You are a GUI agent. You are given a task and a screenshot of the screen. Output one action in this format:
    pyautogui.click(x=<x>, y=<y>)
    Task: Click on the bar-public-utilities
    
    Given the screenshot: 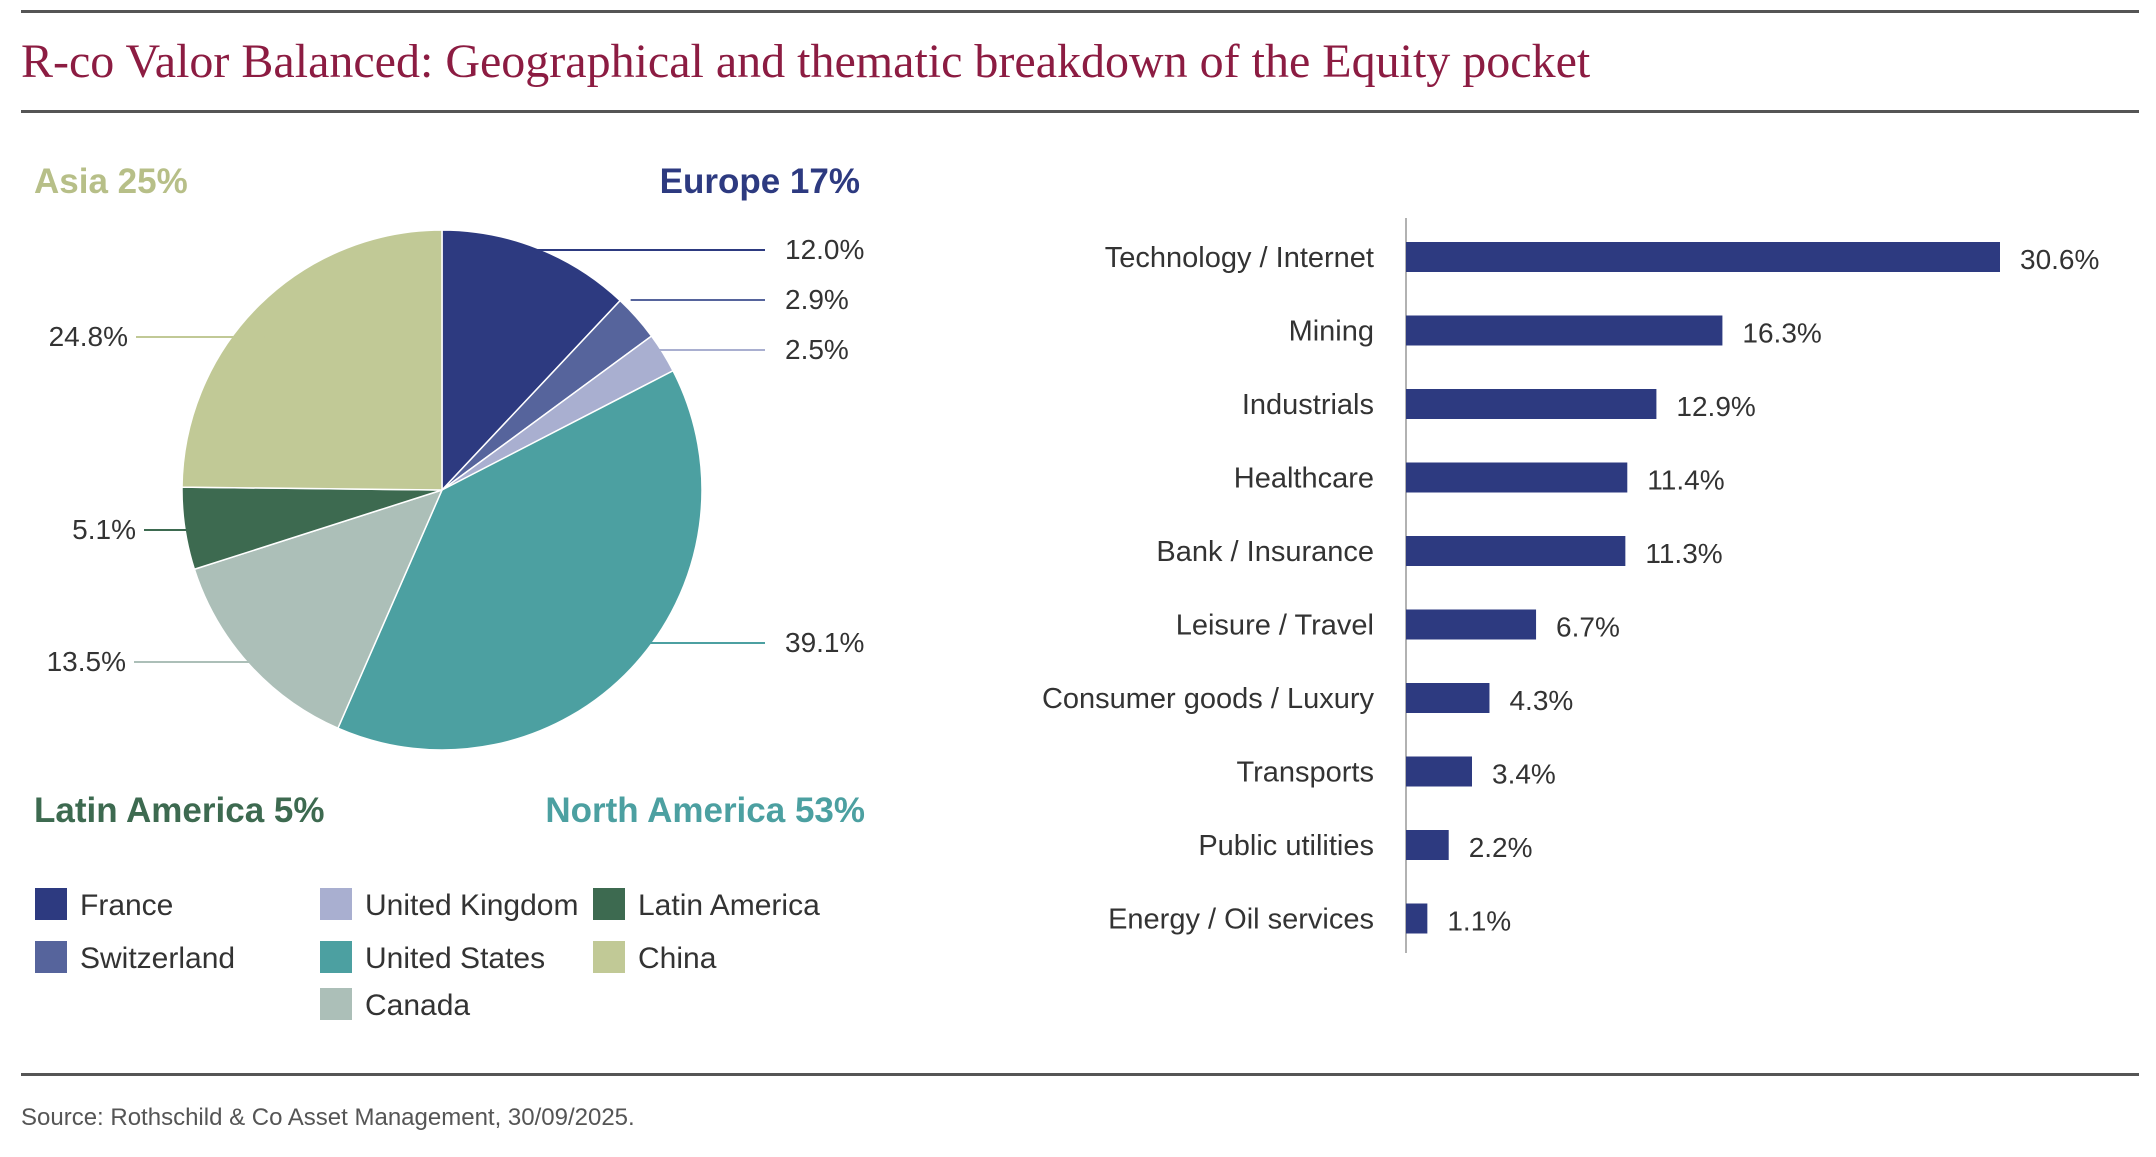 What is the action you would take?
    pyautogui.click(x=1427, y=845)
    